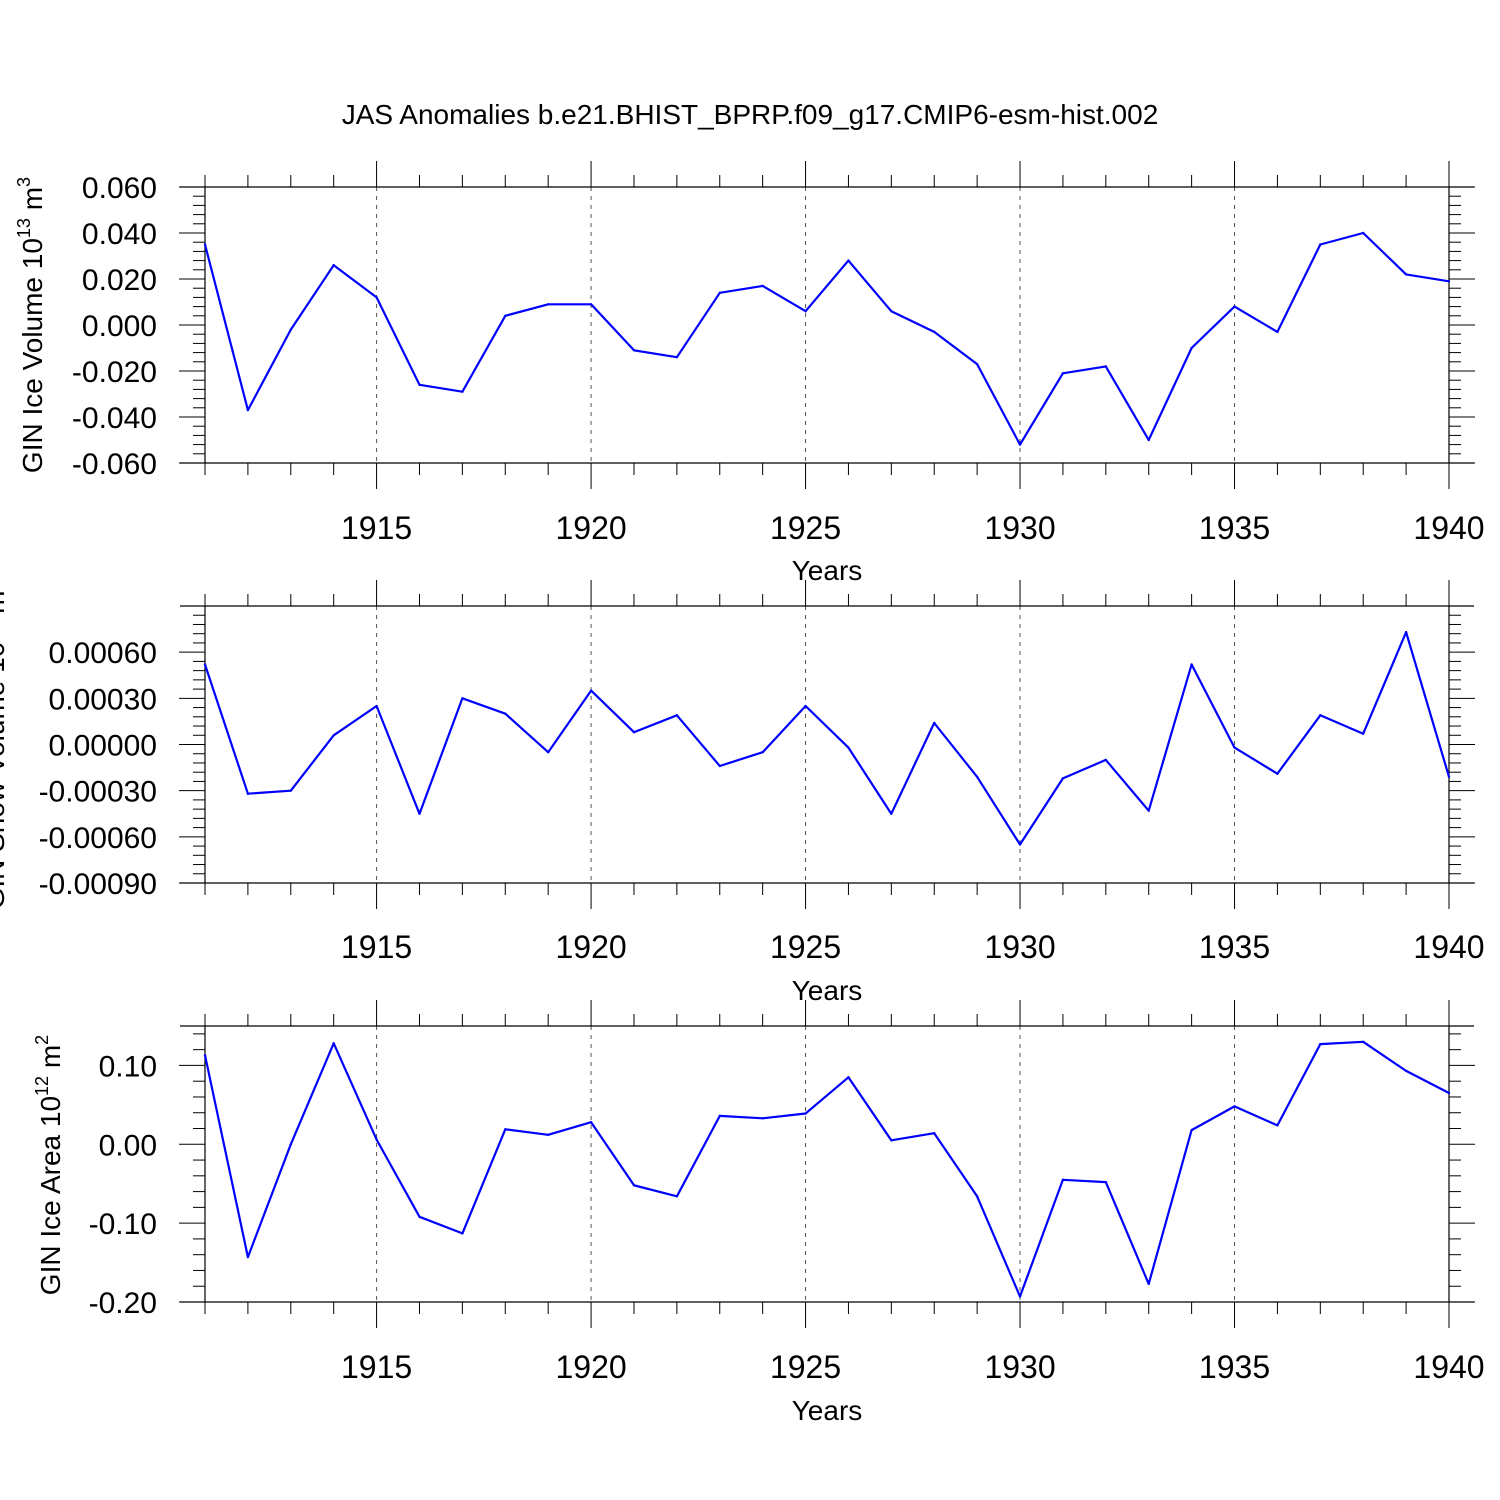  Describe the element at coordinates (114, 418) in the screenshot. I see `y-tick-label: -0.040` at that location.